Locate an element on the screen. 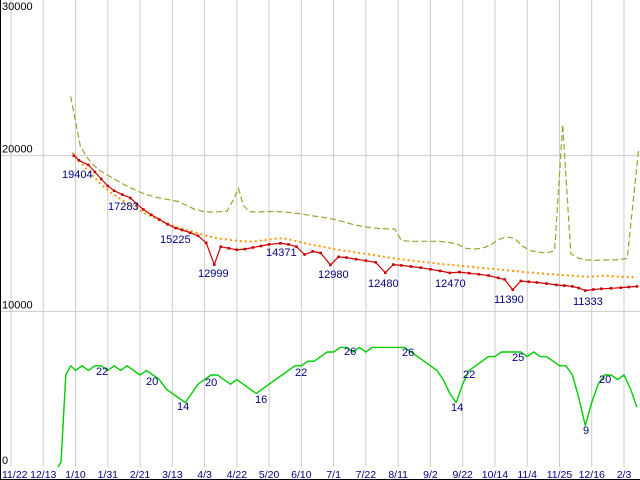 This screenshot has height=480, width=640. y-tick-label: 10000 is located at coordinates (17, 305).